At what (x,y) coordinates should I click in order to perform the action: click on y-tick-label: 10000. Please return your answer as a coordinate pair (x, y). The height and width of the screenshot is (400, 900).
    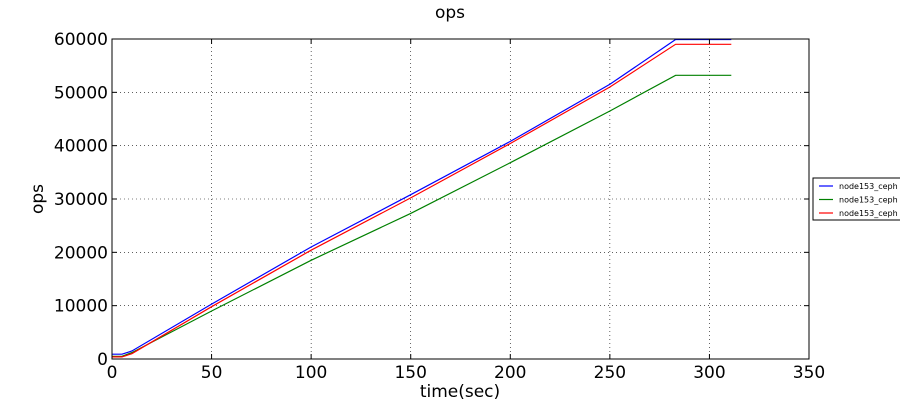
    Looking at the image, I should click on (81, 307).